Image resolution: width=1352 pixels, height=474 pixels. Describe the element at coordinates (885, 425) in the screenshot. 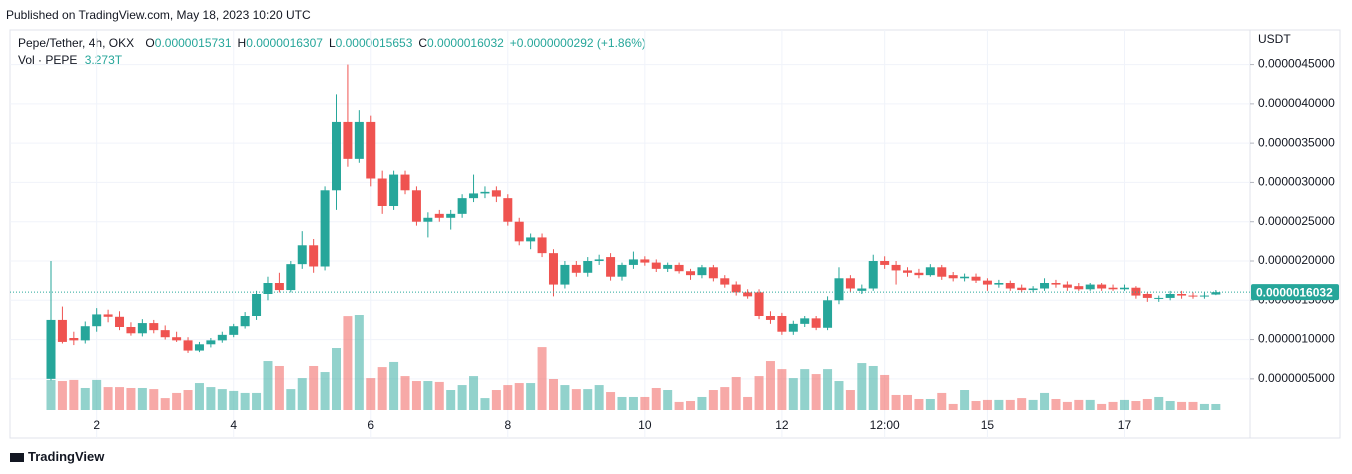

I see `x-tick-label: 12:00` at that location.